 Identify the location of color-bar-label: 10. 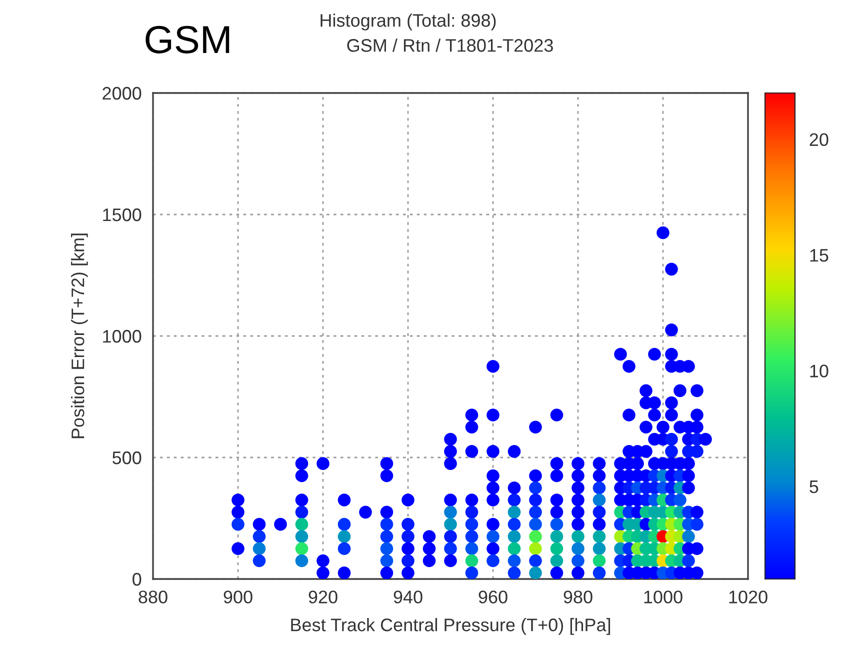
(819, 371).